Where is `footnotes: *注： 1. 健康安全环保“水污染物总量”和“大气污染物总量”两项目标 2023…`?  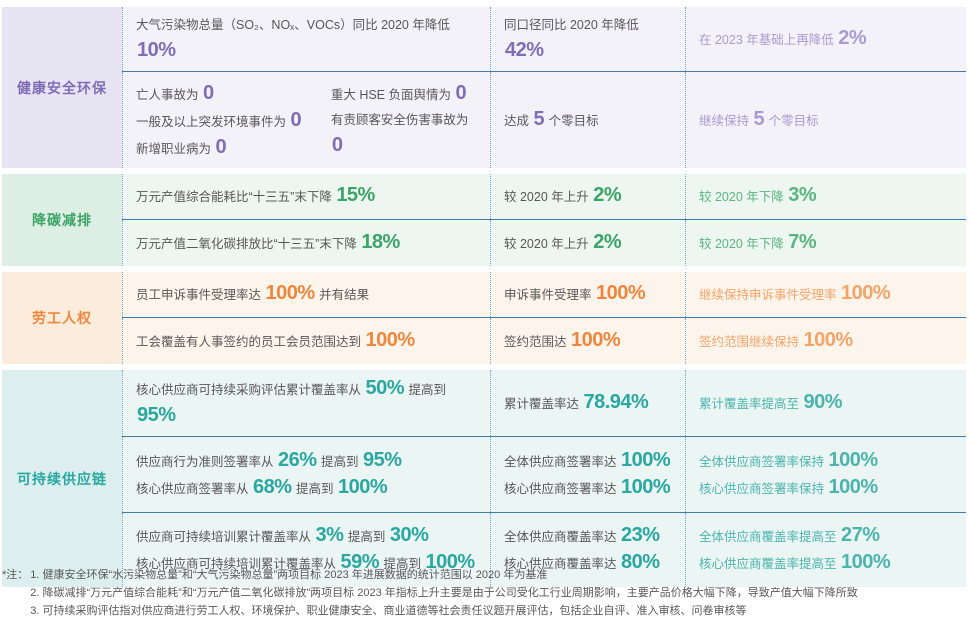 footnotes: *注： 1. 健康安全环保“水污染物总量”和“大气污染物总量”两项目标 2023… is located at coordinates (430, 593).